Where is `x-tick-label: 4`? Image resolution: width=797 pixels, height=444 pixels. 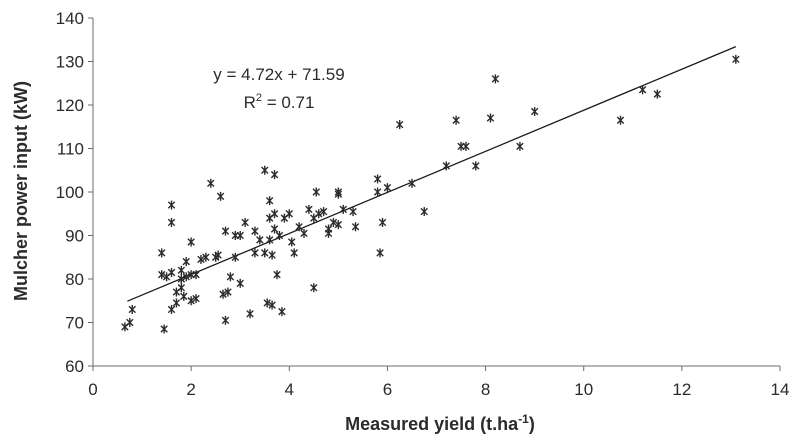
x-tick-label: 4 is located at coordinates (289, 389).